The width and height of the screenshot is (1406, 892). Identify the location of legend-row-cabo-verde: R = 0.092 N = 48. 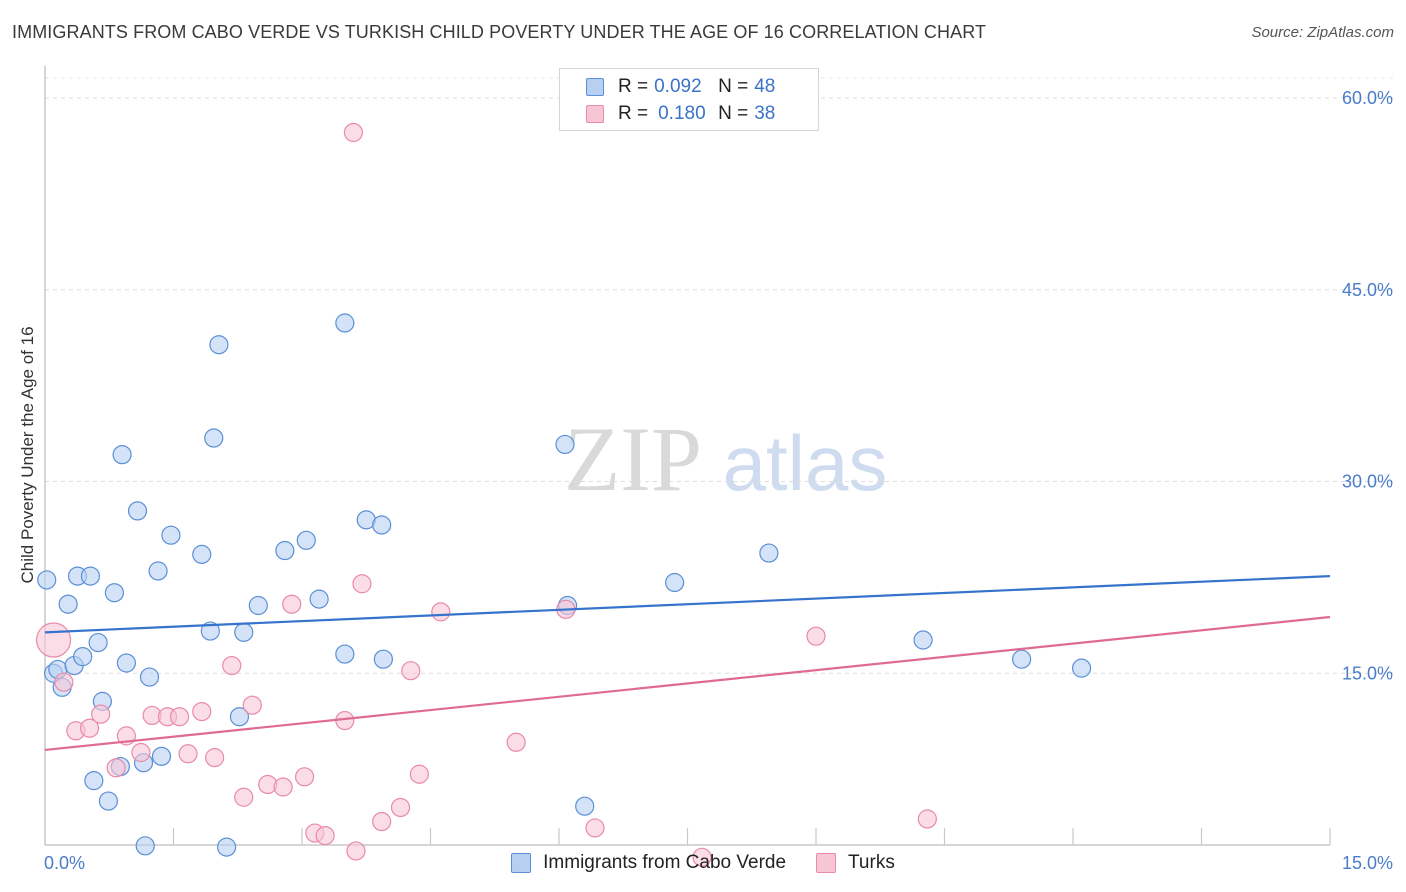
(680, 87).